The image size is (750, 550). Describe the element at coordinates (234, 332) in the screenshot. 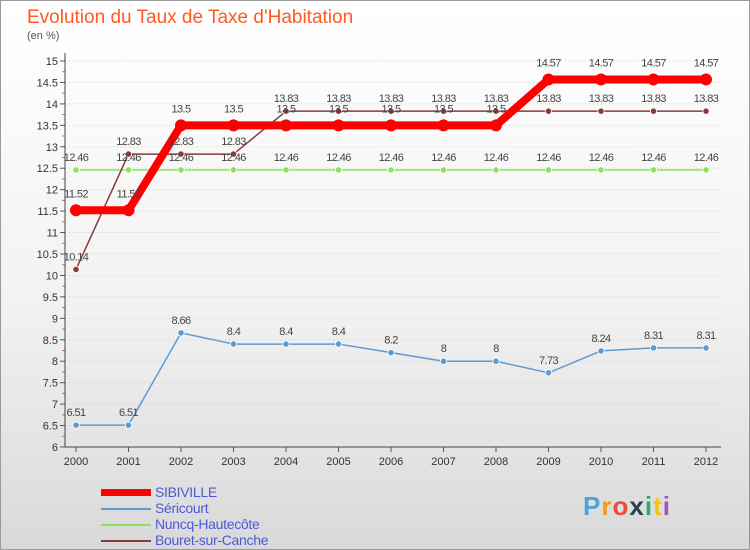

I see `data-label: 8.4` at that location.